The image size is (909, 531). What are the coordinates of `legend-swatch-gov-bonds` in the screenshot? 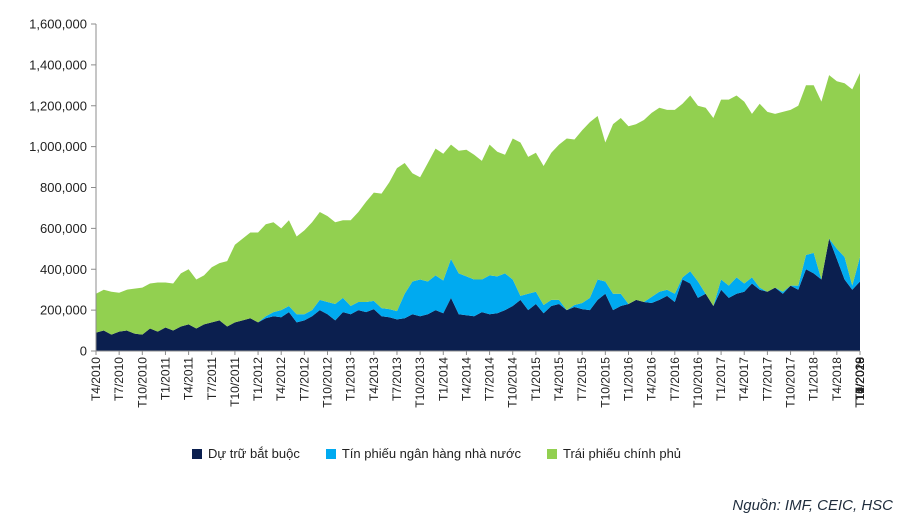 It's located at (551, 453).